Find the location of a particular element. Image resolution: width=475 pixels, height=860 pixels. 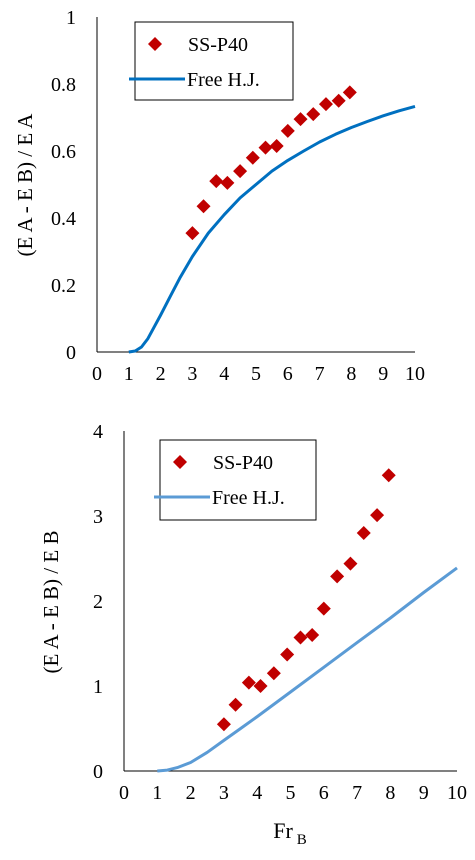

chart-2-legend-label-ss-p40: SS-P40 is located at coordinates (243, 463).